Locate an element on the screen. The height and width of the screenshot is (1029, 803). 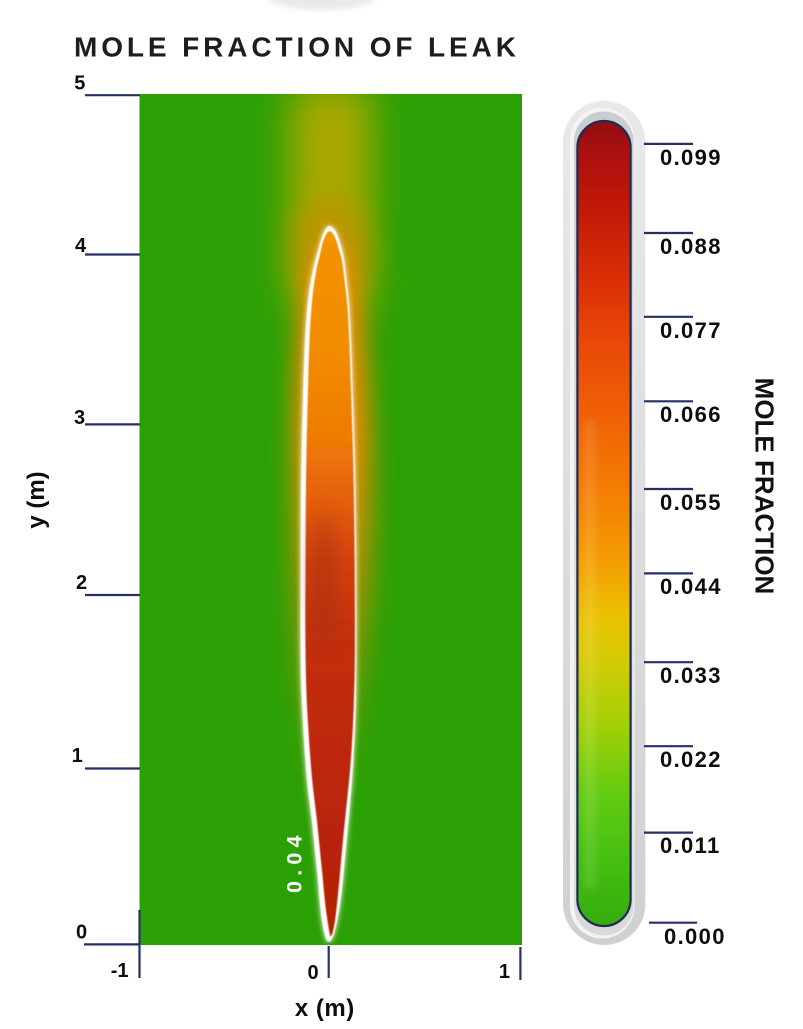
svg-text: 0.022 is located at coordinates (691, 759).